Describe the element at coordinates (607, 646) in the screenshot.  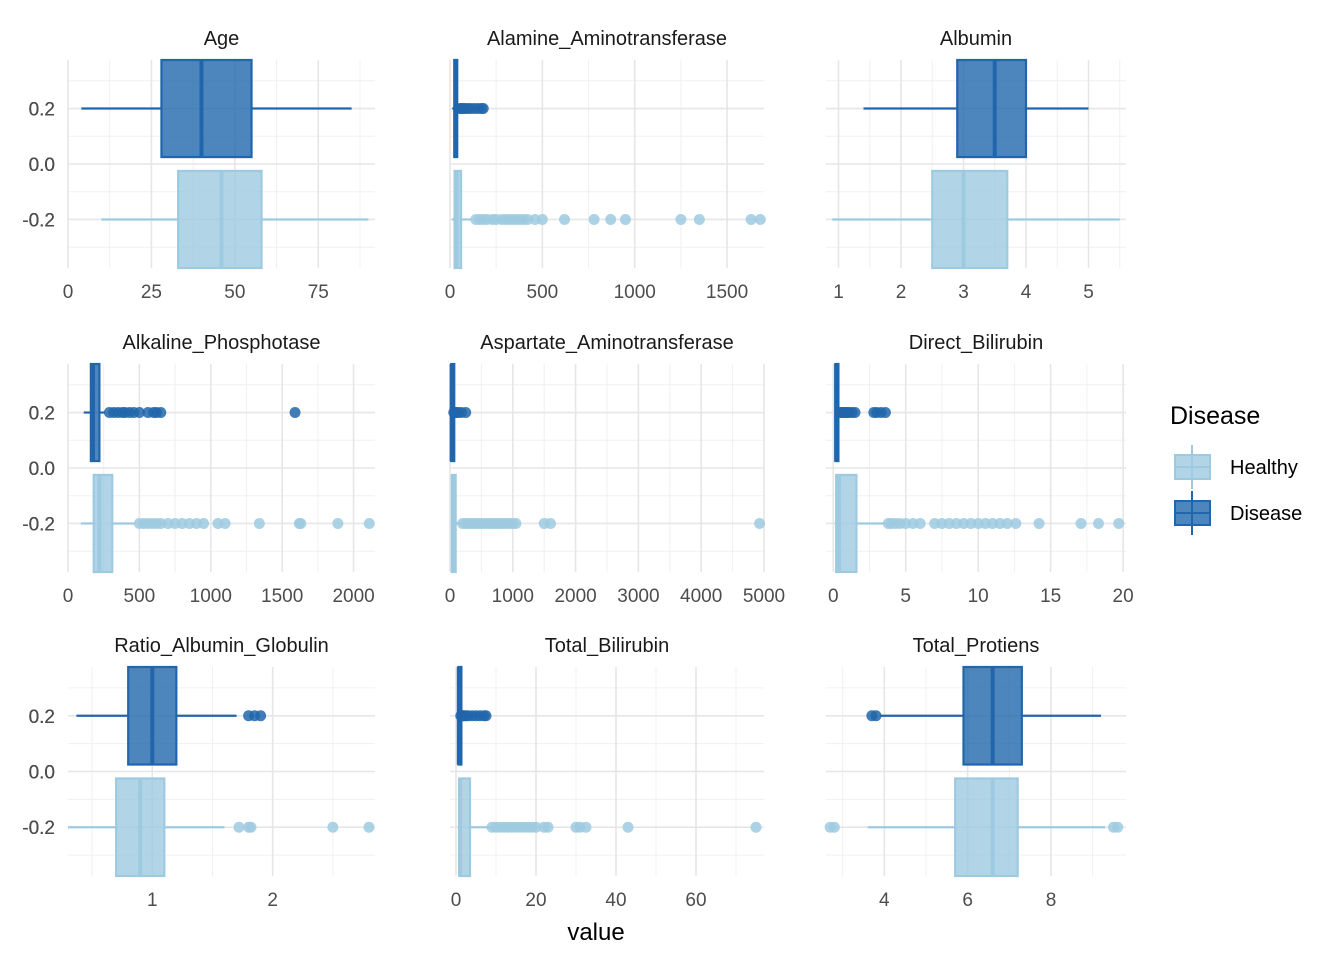
I see `panel-title: Total_Bilirubin` at that location.